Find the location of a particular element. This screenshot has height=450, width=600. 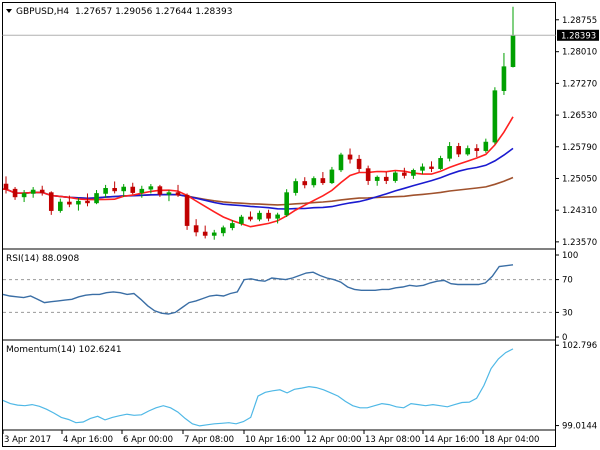

momentum-axis: 102.796 99.0144 is located at coordinates (576, 386).